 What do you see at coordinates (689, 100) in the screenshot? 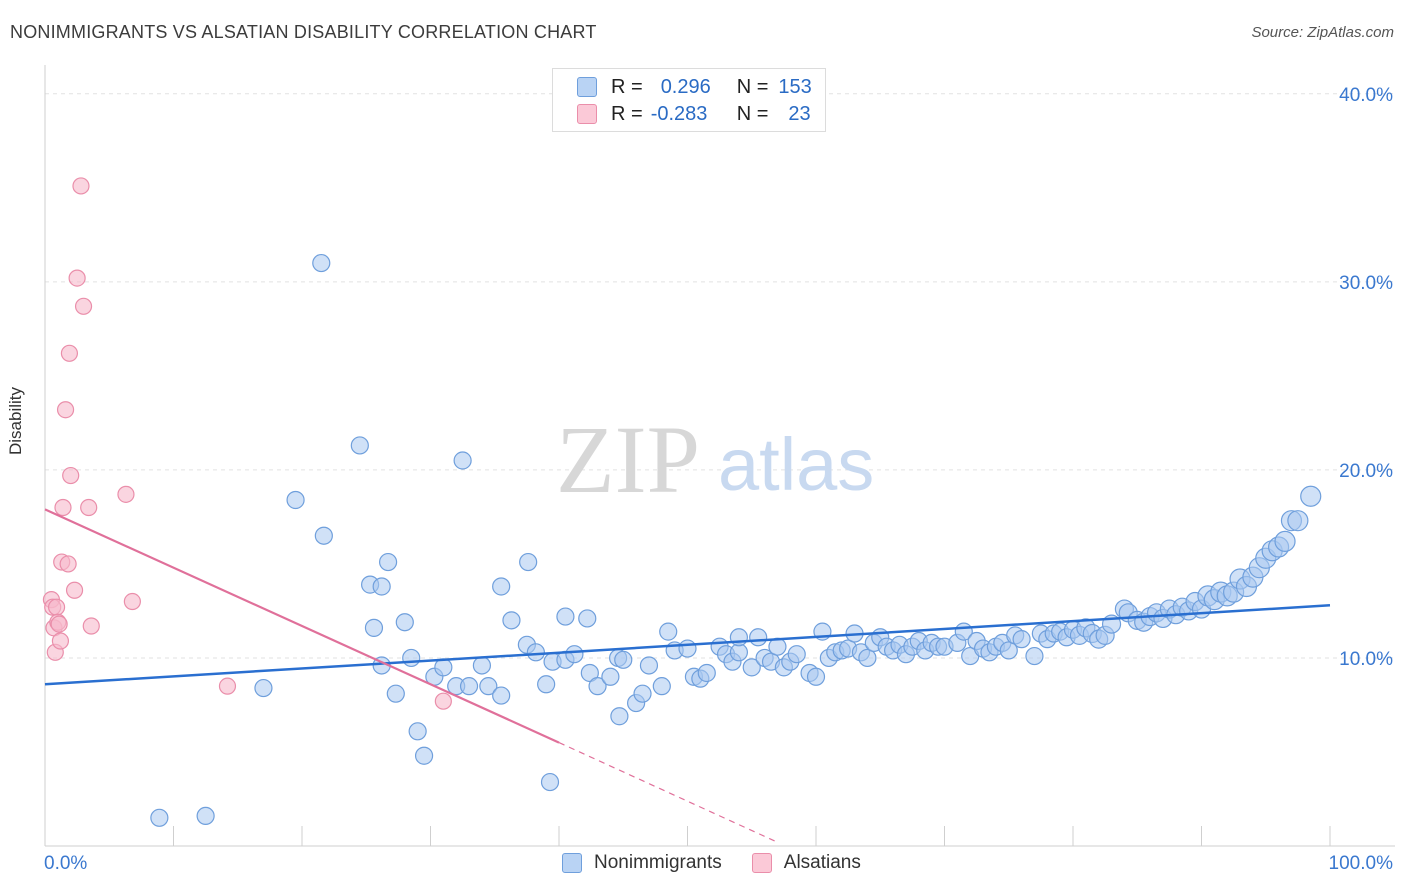
I see `correlation-legend: R = 0.296 N = 153 R = -0.283 N = 23` at bounding box center [689, 100].